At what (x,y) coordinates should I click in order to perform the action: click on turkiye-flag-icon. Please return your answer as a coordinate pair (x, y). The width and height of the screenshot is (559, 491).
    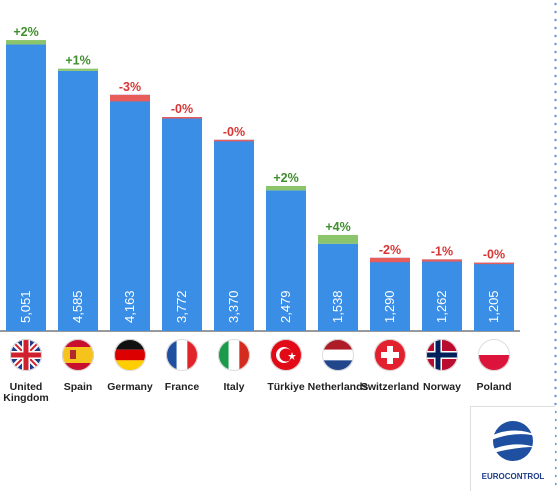
    Looking at the image, I should click on (286, 355).